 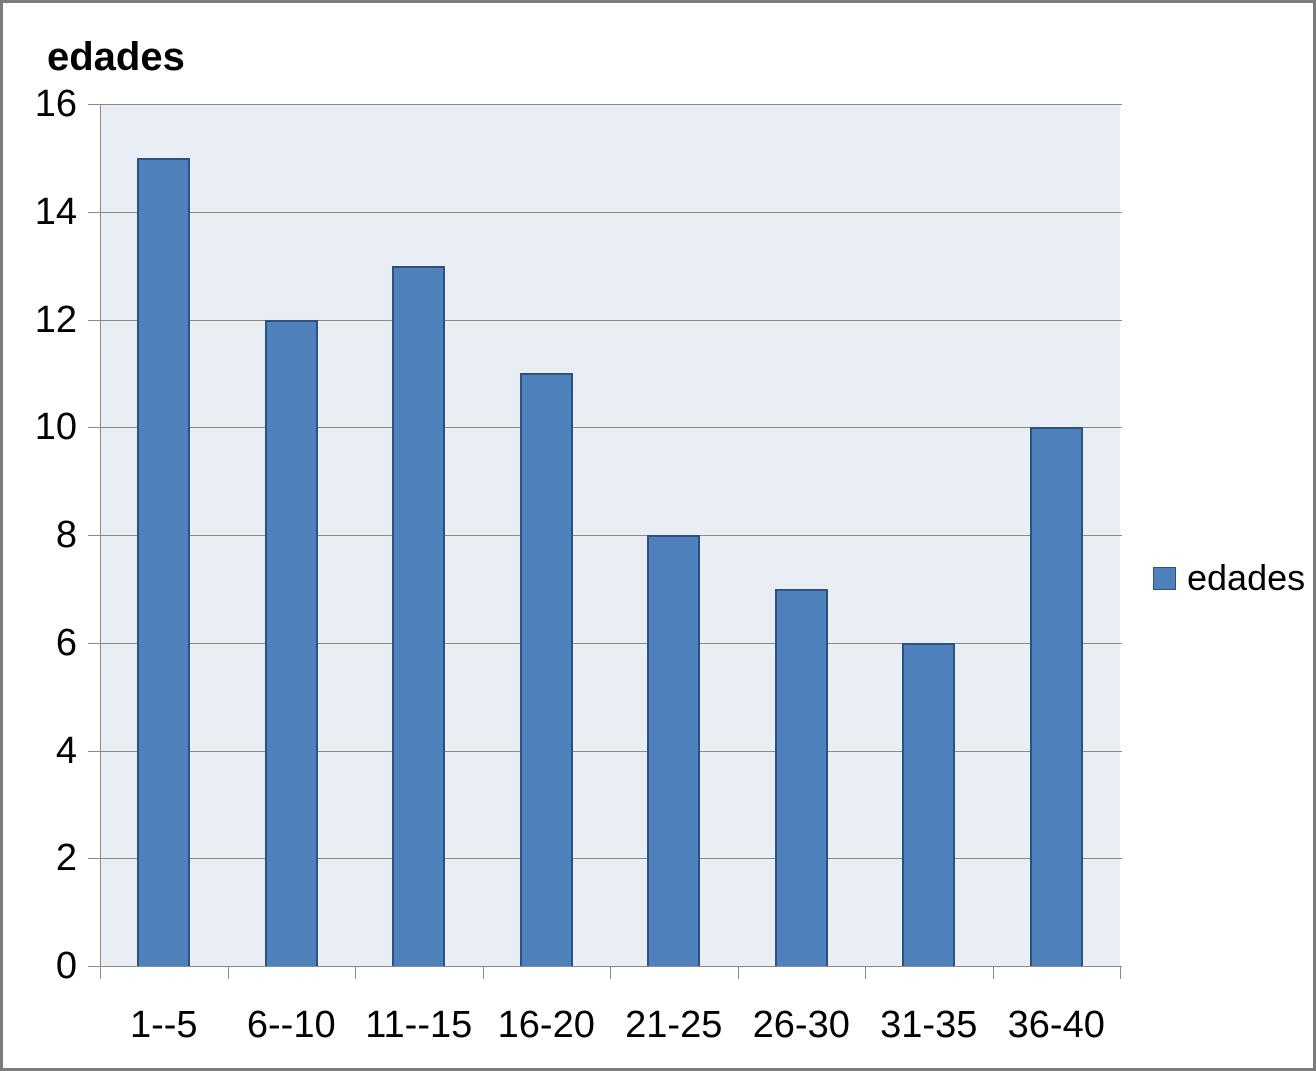 What do you see at coordinates (419, 1025) in the screenshot?
I see `x-axis-tick-label: 11--15` at bounding box center [419, 1025].